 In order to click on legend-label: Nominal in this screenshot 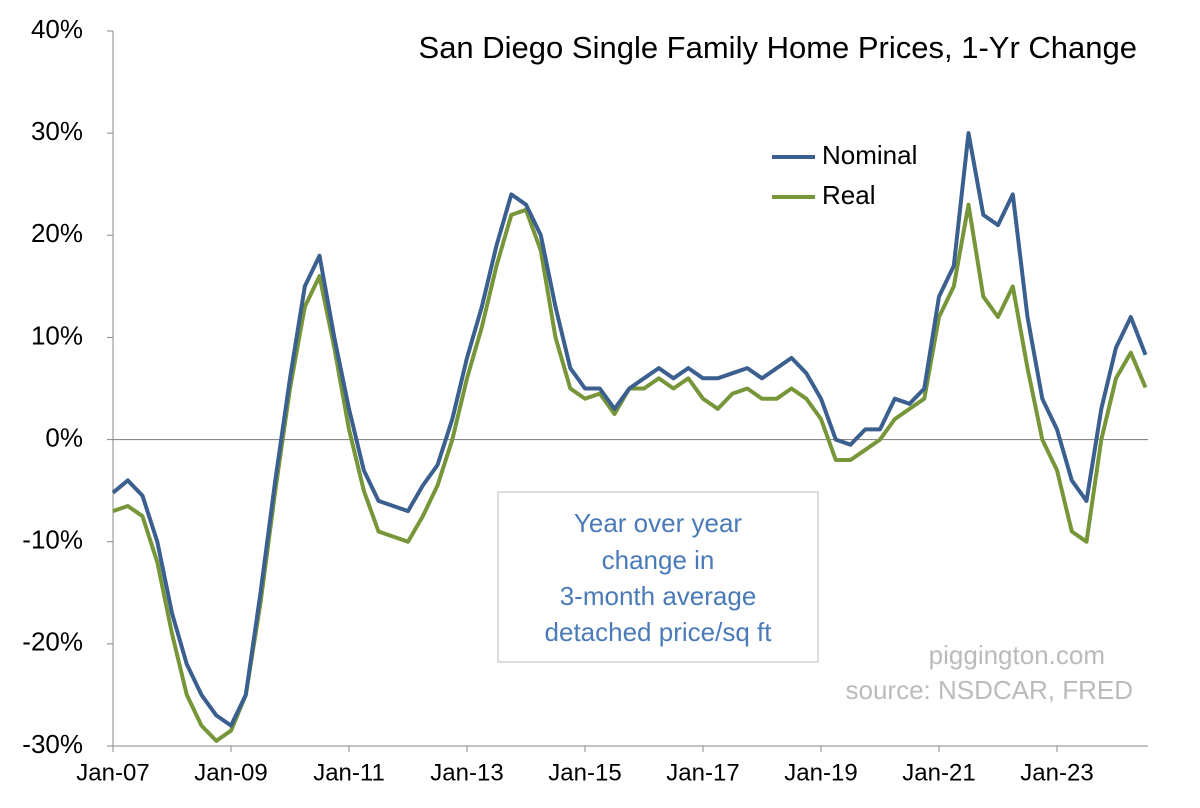, I will do `click(869, 155)`.